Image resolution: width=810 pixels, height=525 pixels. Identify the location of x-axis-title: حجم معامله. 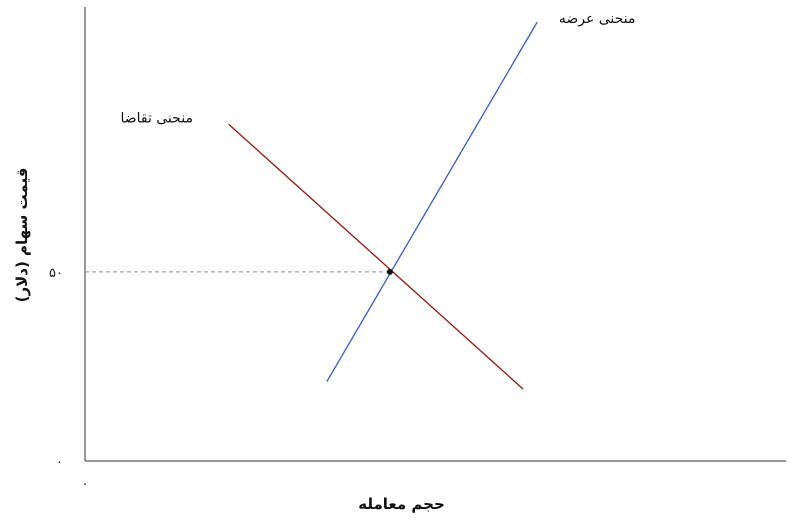
(401, 504).